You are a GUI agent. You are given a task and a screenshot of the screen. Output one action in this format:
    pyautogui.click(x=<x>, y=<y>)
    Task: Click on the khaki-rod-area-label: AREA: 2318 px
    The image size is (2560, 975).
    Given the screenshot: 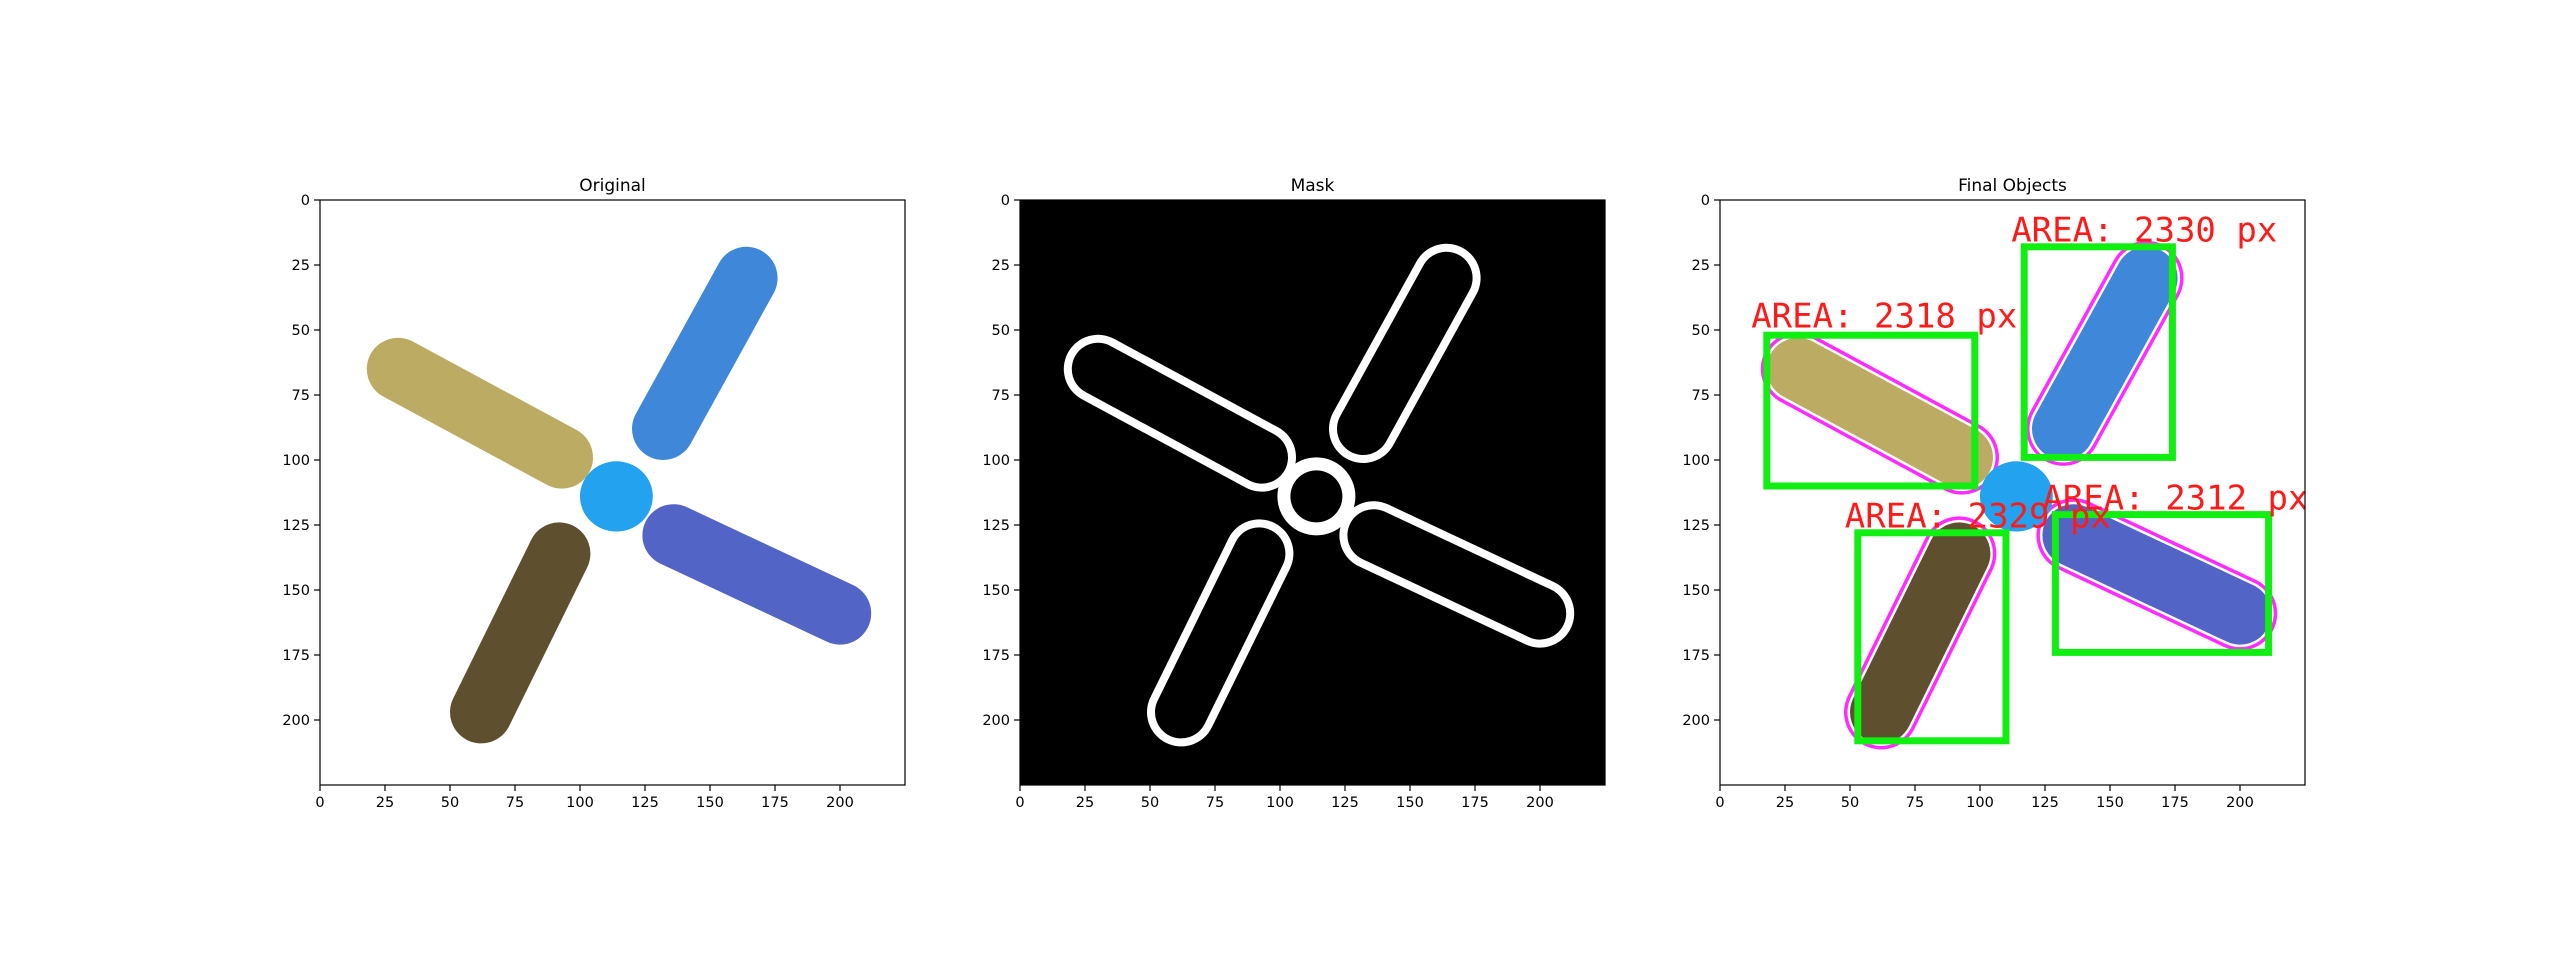 What is the action you would take?
    pyautogui.click(x=1884, y=316)
    